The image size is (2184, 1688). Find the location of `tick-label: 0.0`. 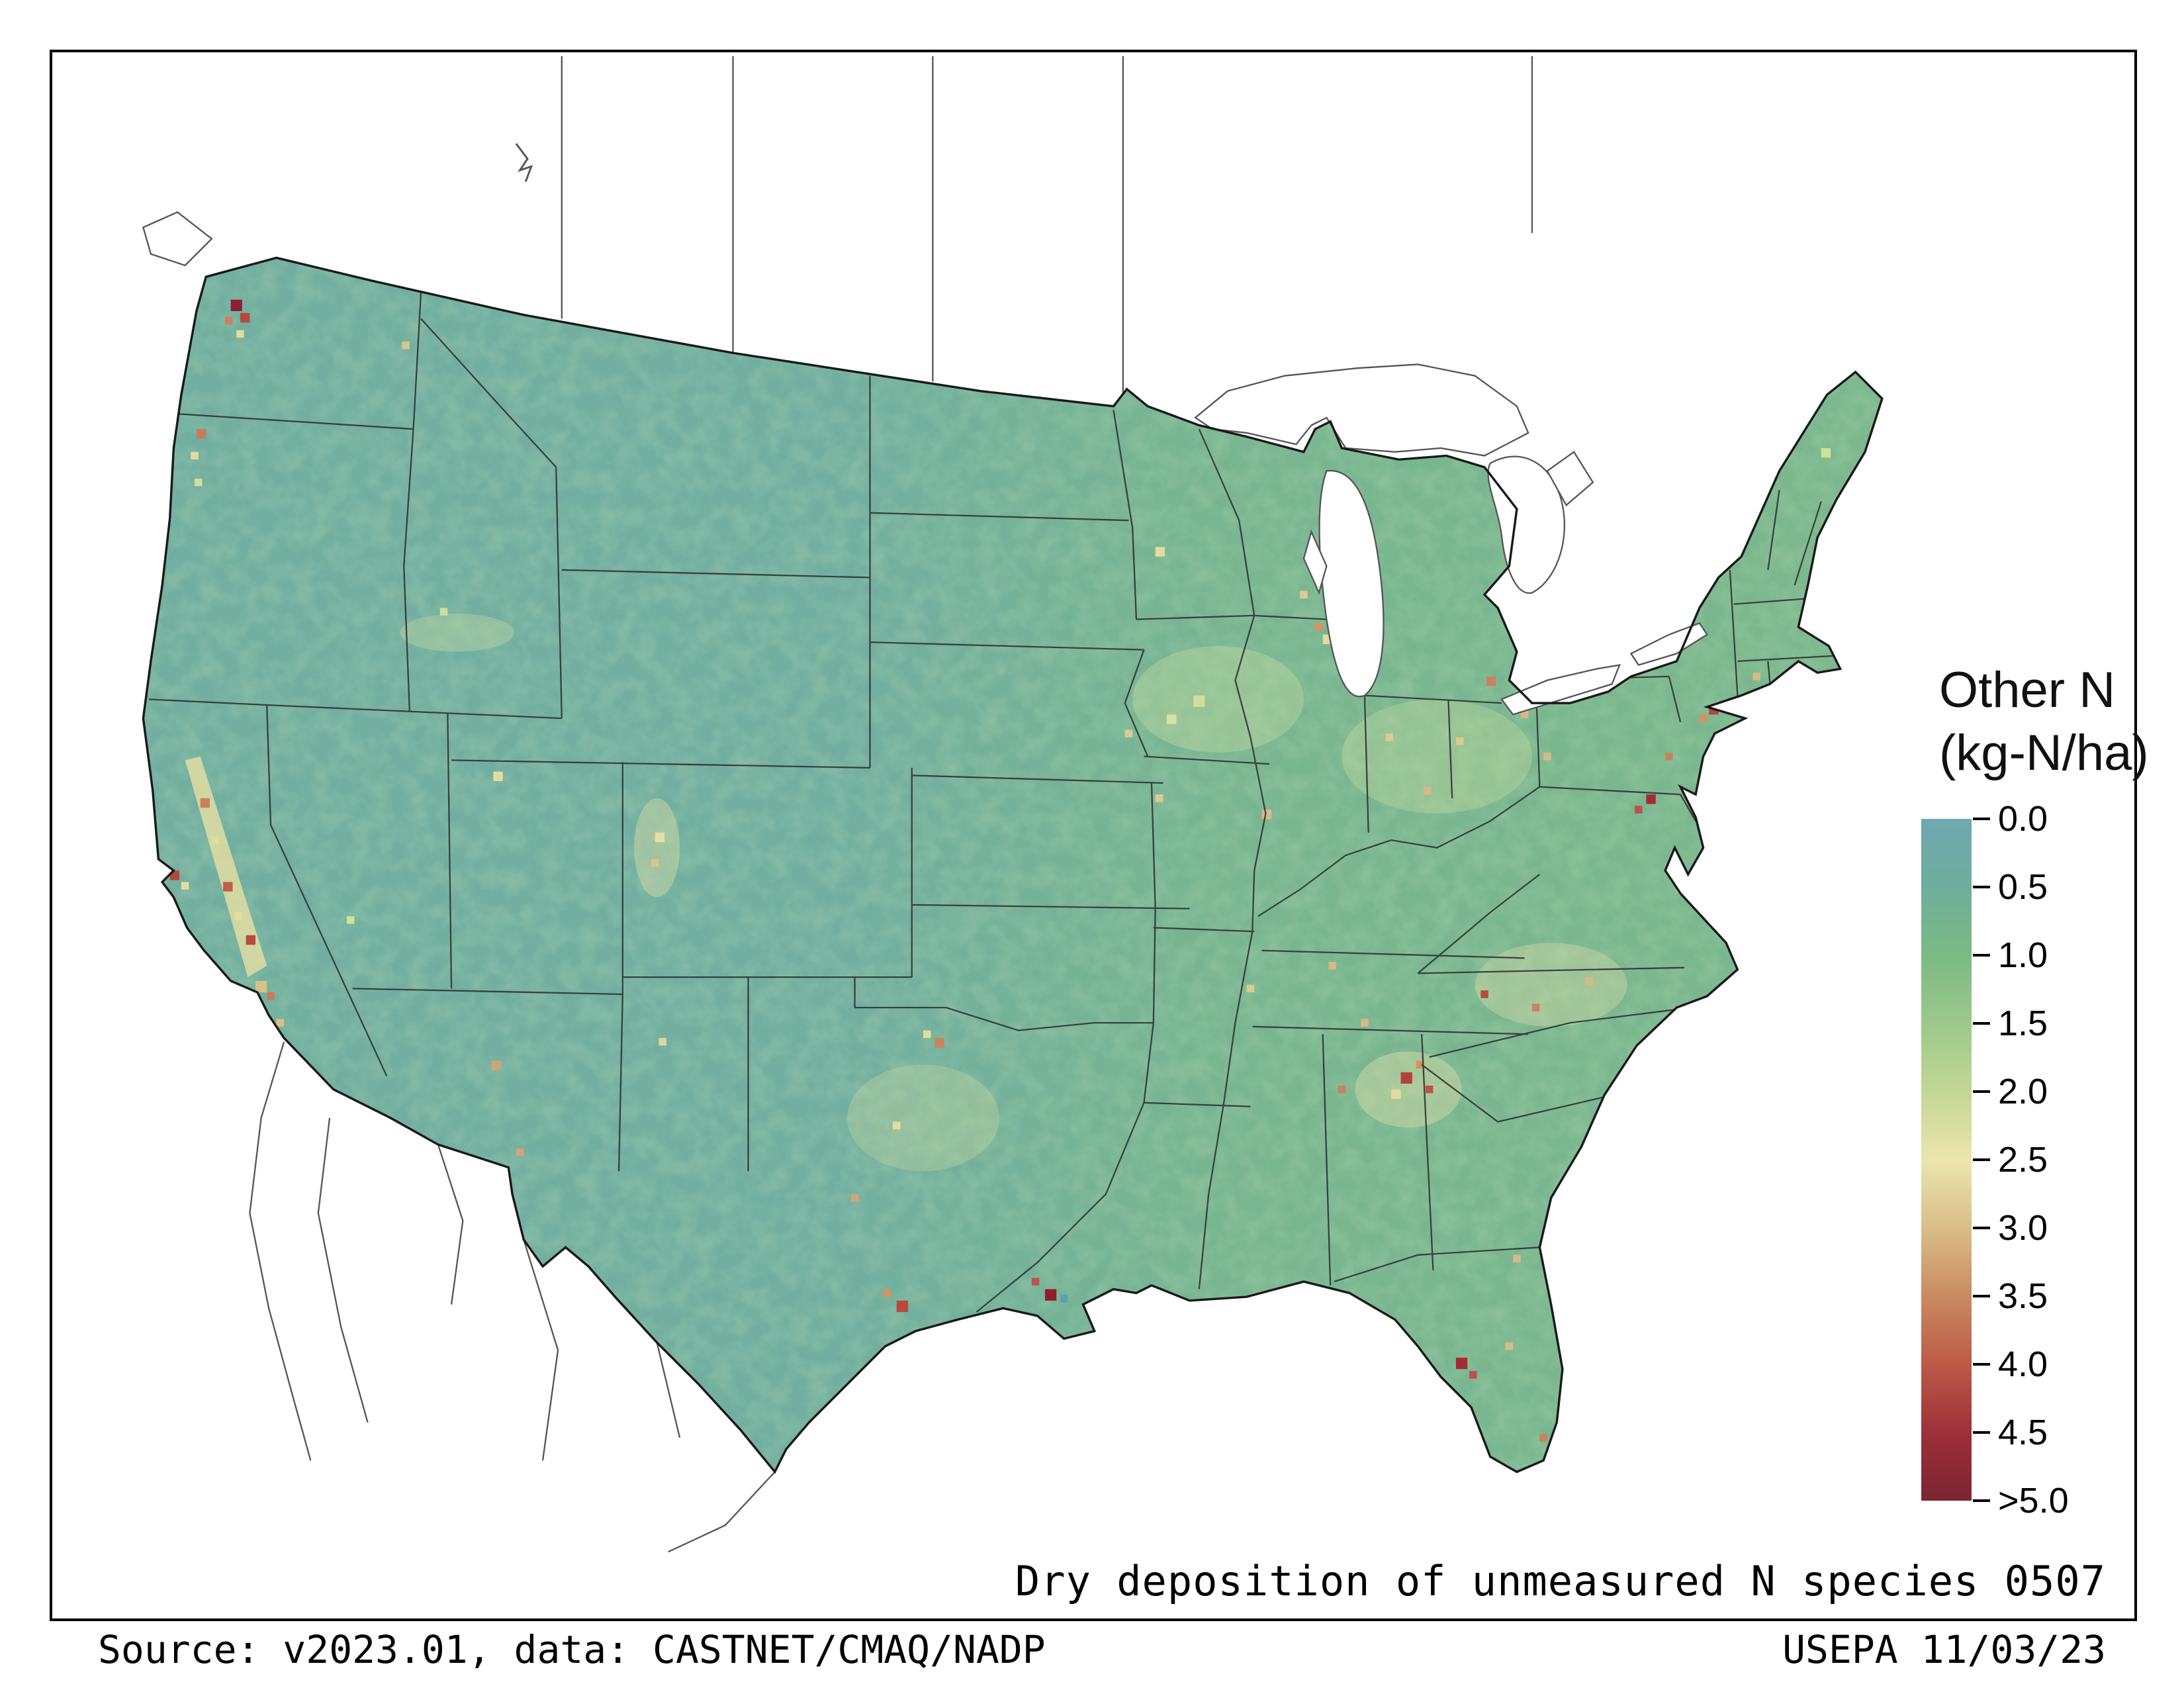

tick-label: 0.0 is located at coordinates (2023, 819).